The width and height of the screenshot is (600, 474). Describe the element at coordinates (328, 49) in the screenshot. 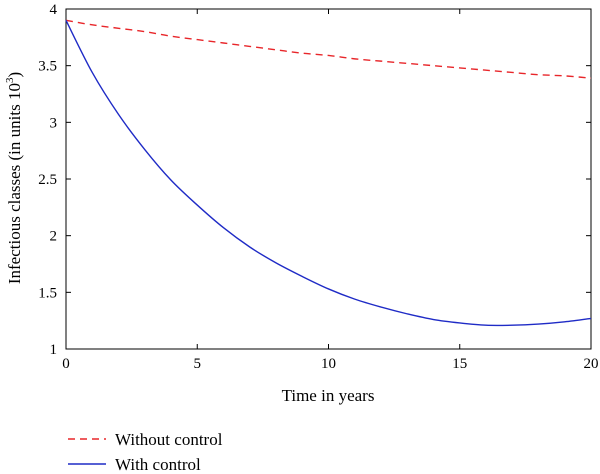

I see `series-line-without-control` at that location.